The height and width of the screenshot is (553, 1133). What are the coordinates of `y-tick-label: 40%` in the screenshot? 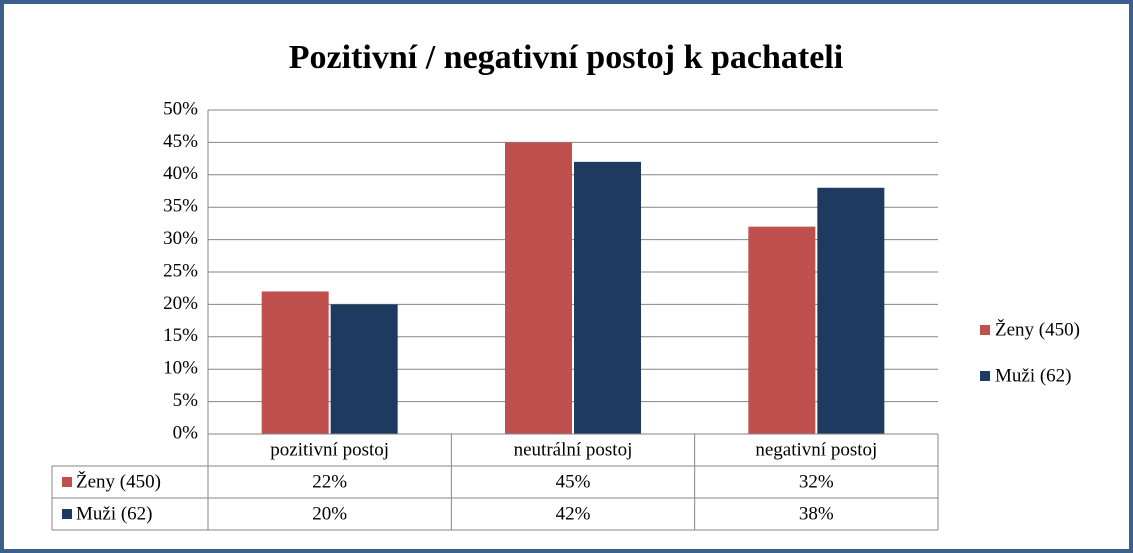 It's located at (180, 173).